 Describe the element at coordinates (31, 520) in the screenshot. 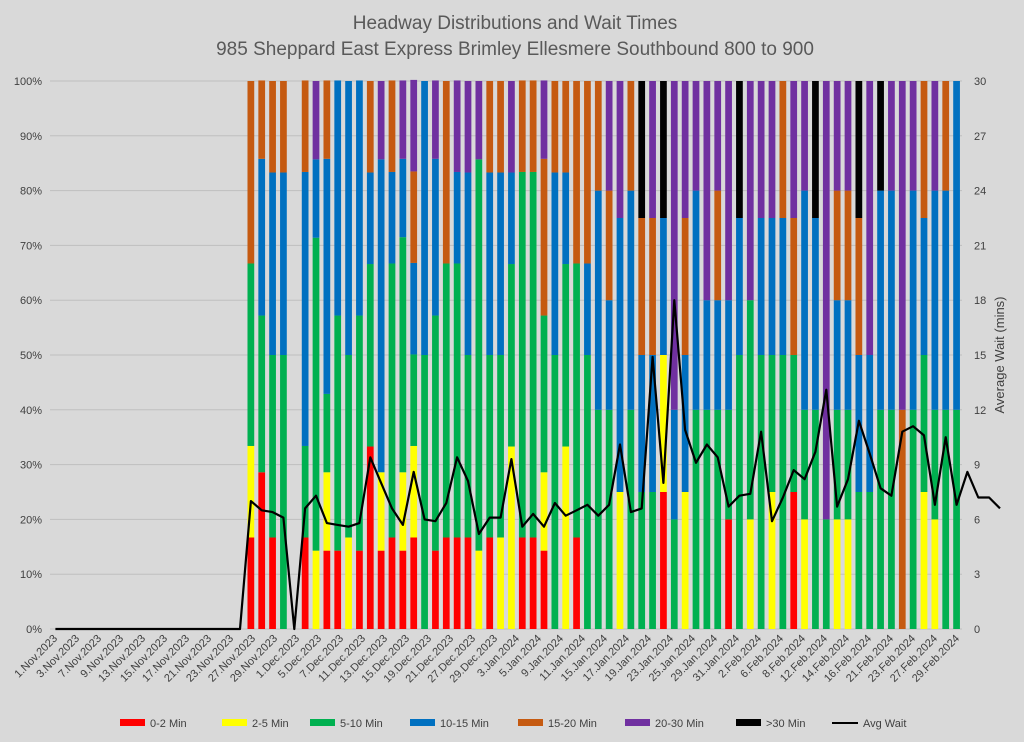

I see `y-left-tick: 20%` at that location.